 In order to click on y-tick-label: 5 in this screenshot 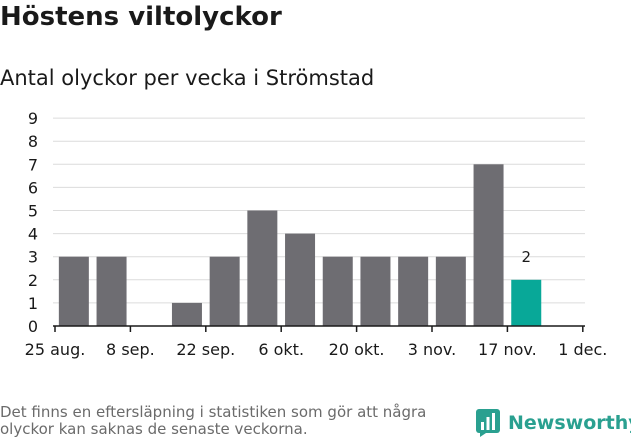, I will do `click(33, 211)`.